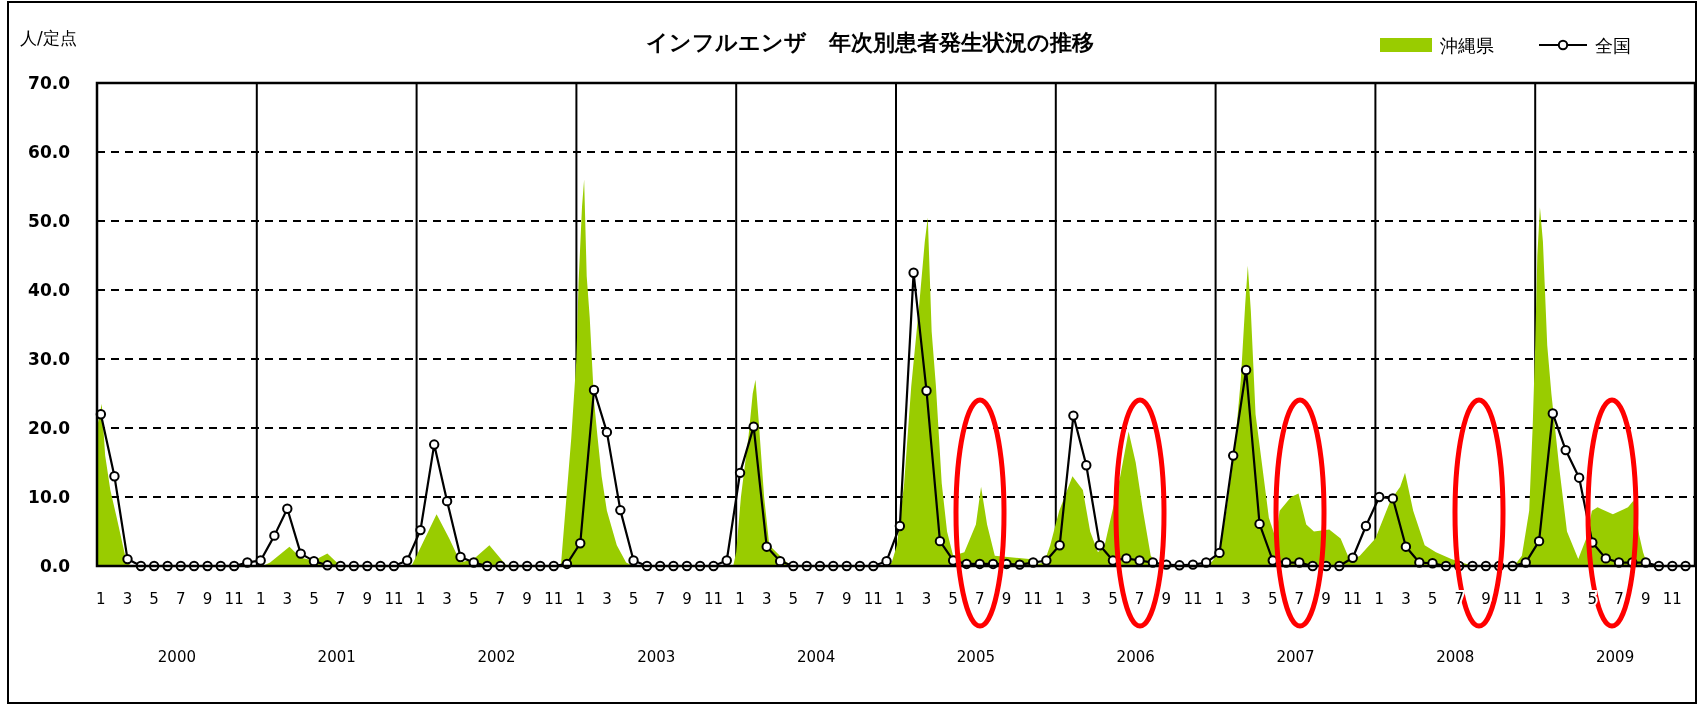 This screenshot has height=705, width=1698. What do you see at coordinates (496, 657) in the screenshot?
I see `text: 2002` at bounding box center [496, 657].